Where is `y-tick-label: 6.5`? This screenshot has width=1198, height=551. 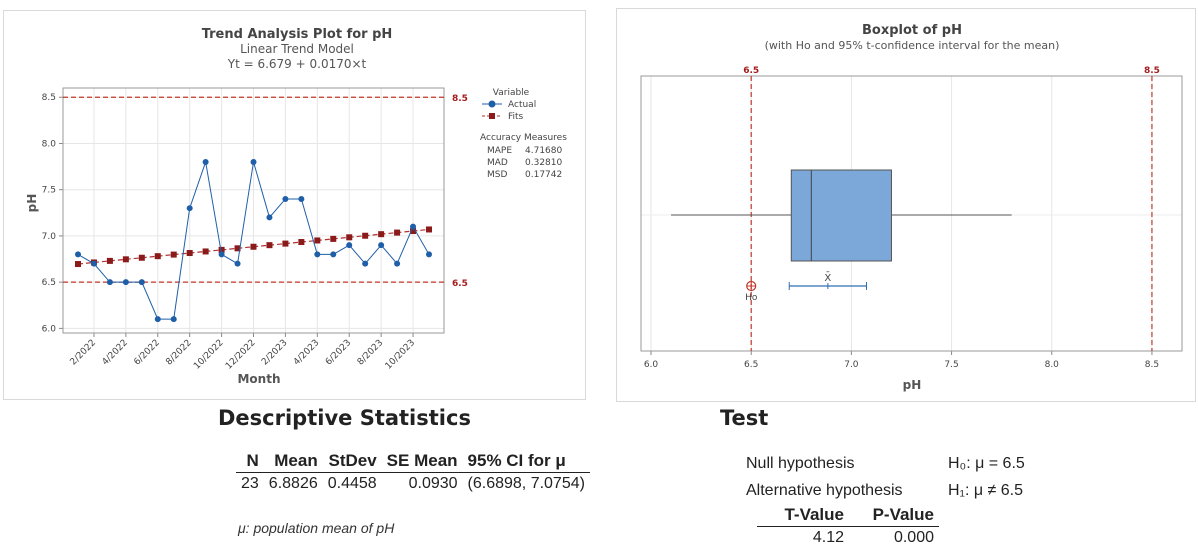
y-tick-label: 6.5 is located at coordinates (49, 283).